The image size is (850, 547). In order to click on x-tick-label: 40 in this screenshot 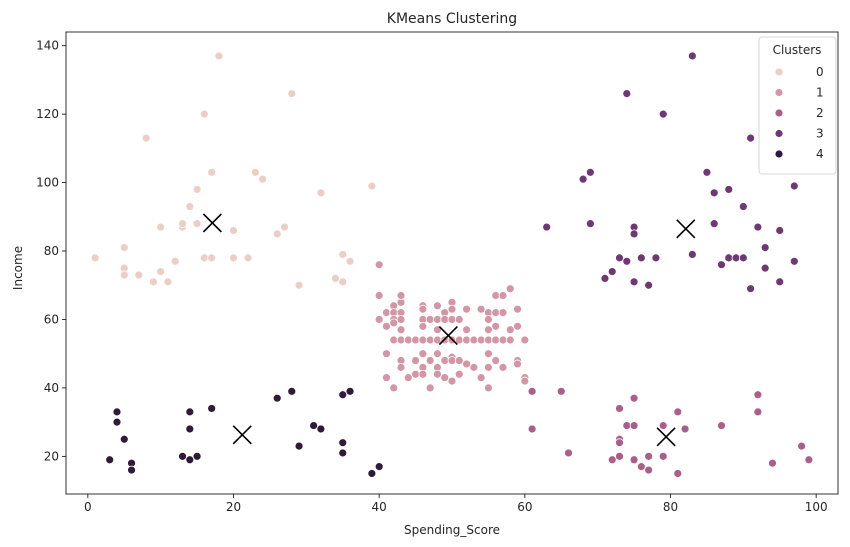, I will do `click(379, 507)`.